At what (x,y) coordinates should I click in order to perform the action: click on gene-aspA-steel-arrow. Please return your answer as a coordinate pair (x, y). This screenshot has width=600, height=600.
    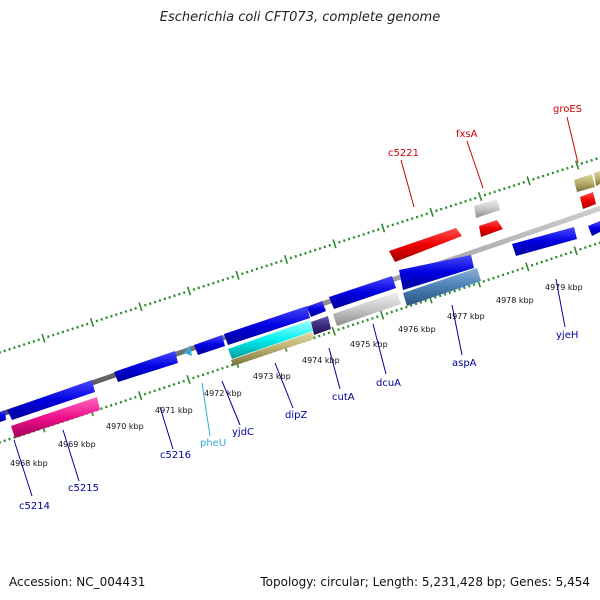
    Looking at the image, I should click on (442, 287).